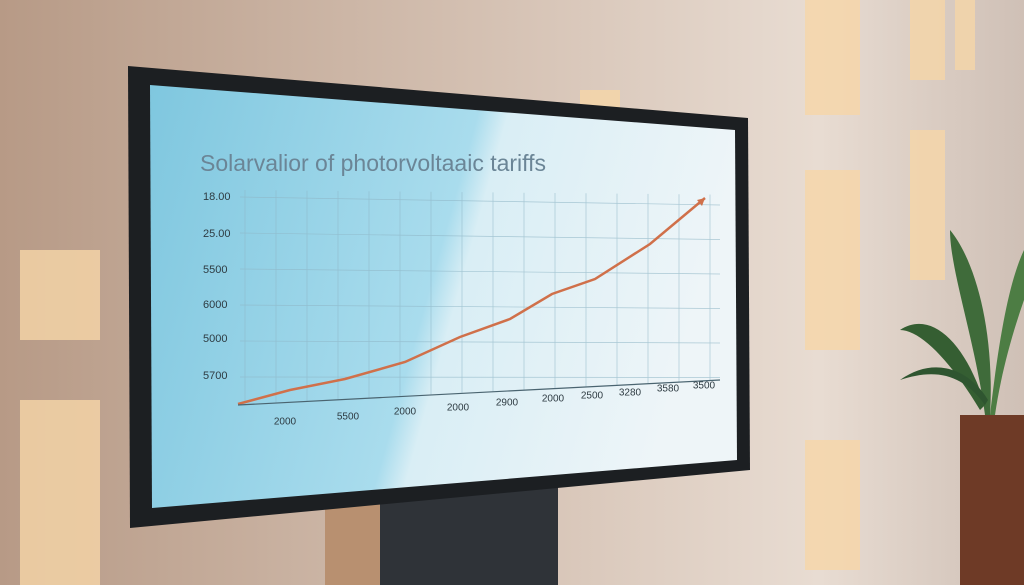  I want to click on y-tick-label: 5700, so click(215, 376).